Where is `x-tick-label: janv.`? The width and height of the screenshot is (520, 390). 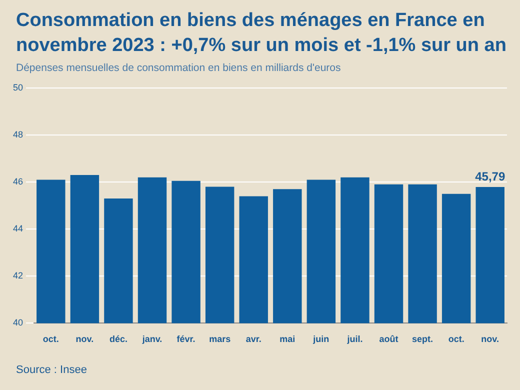 x-tick-label: janv. is located at coordinates (151, 339).